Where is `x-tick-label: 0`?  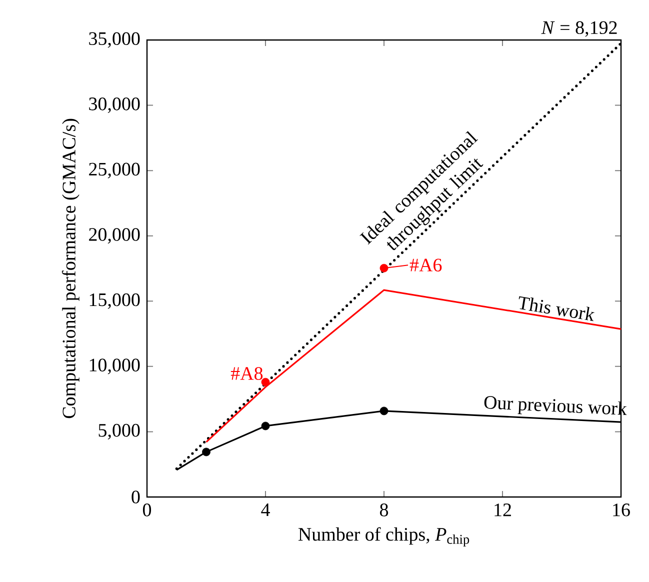
x-tick-label: 0 is located at coordinates (147, 510).